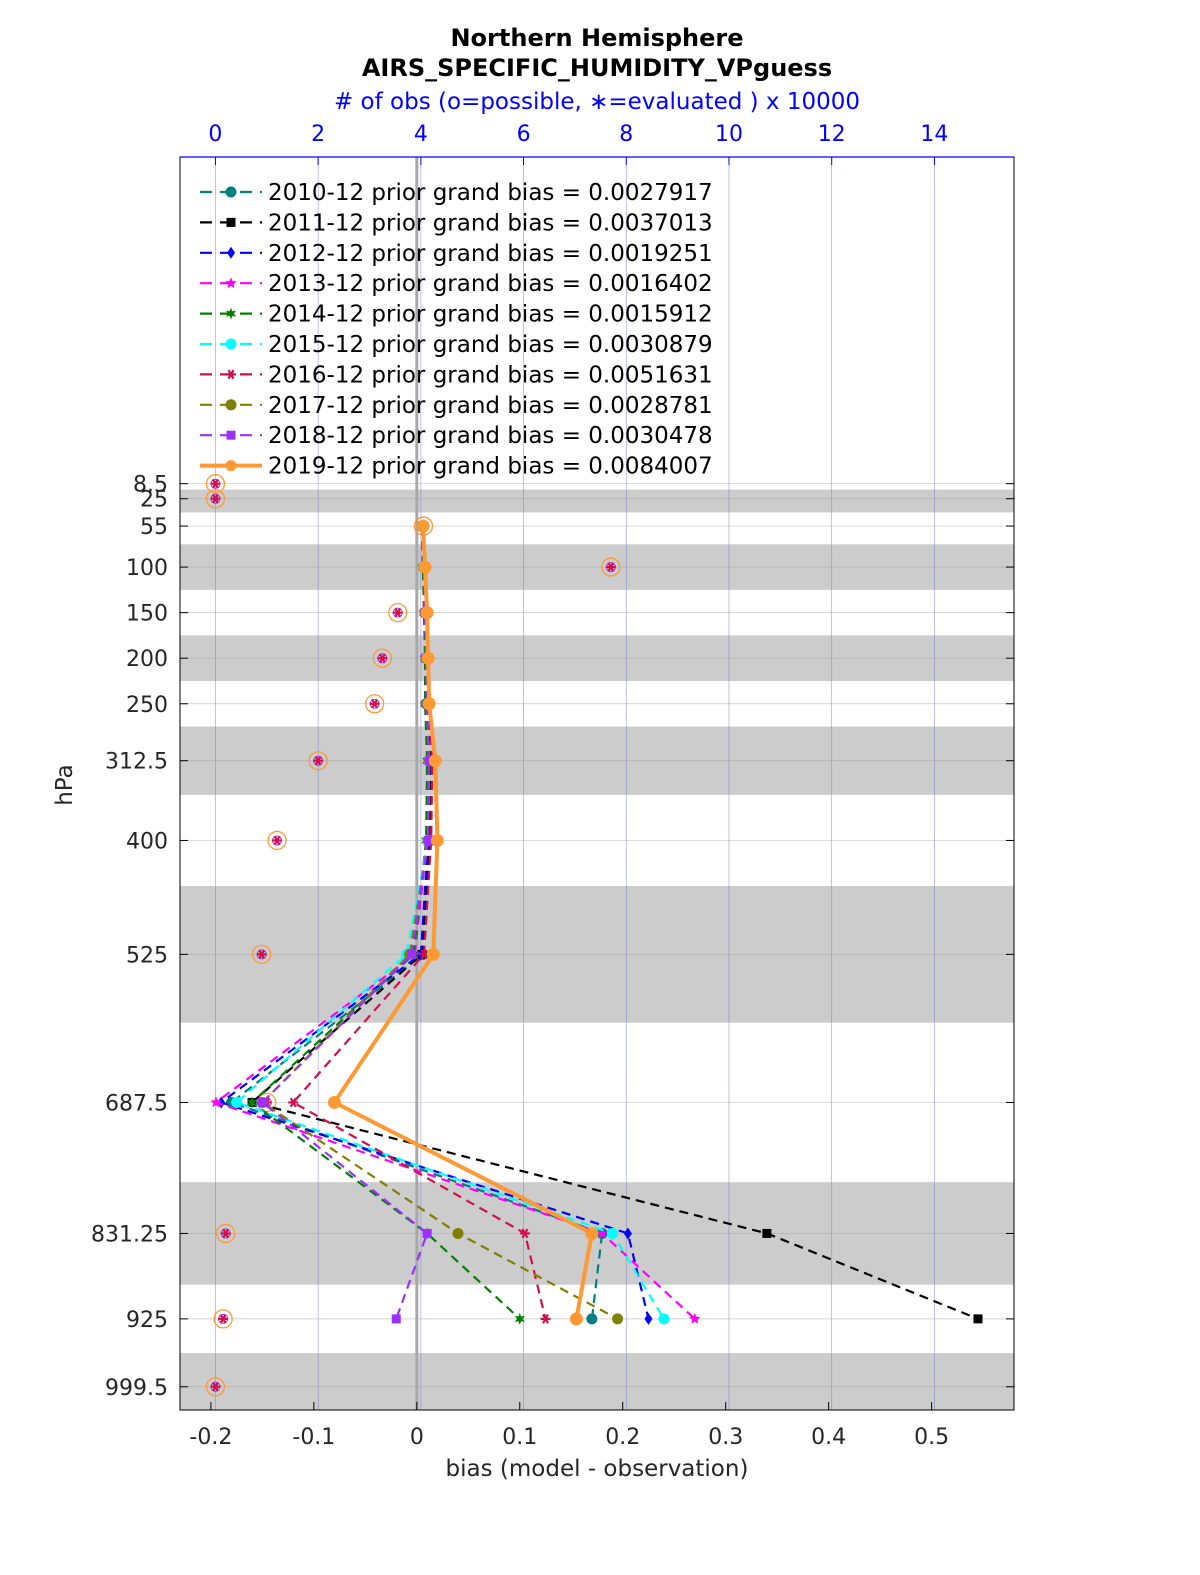  What do you see at coordinates (490, 345) in the screenshot?
I see `legend-entry: 2015-12 prior grand bias = 0.0030879` at bounding box center [490, 345].